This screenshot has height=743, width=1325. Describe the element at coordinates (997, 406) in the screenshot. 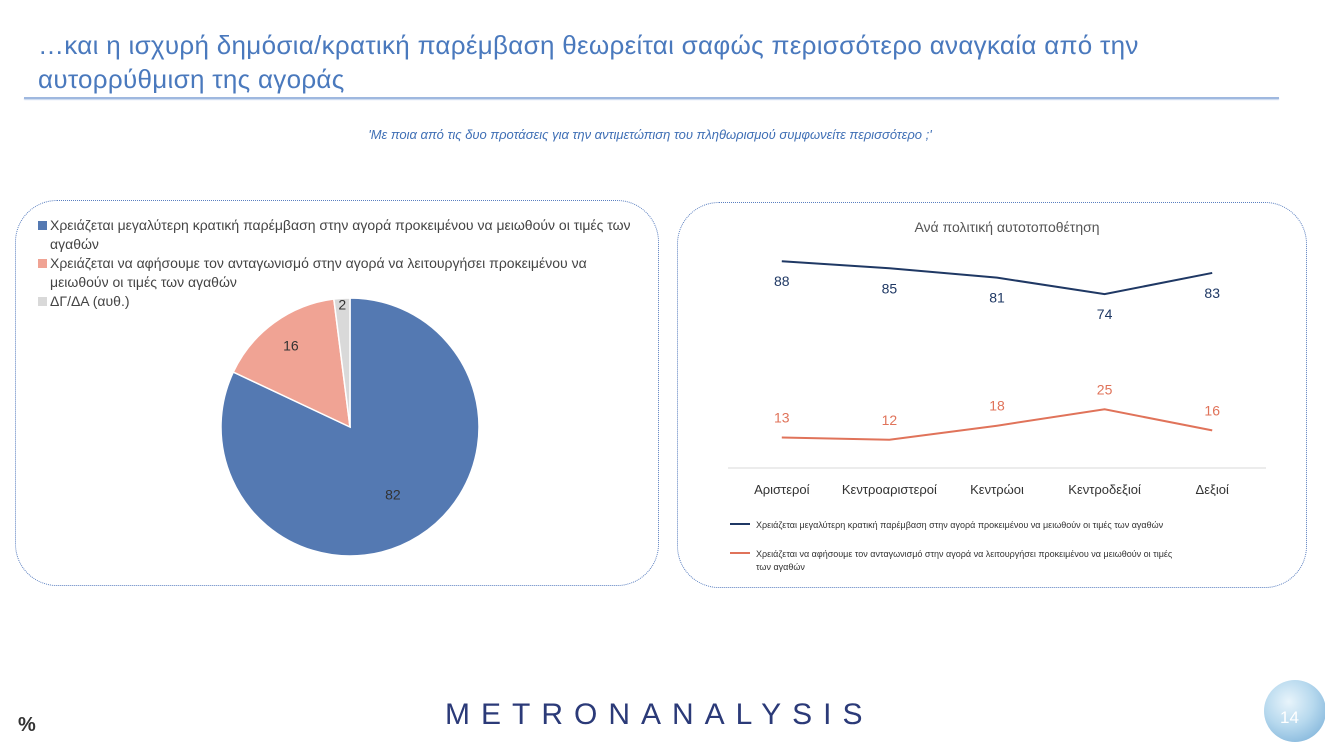

I see `series-market-data-label: 18` at that location.